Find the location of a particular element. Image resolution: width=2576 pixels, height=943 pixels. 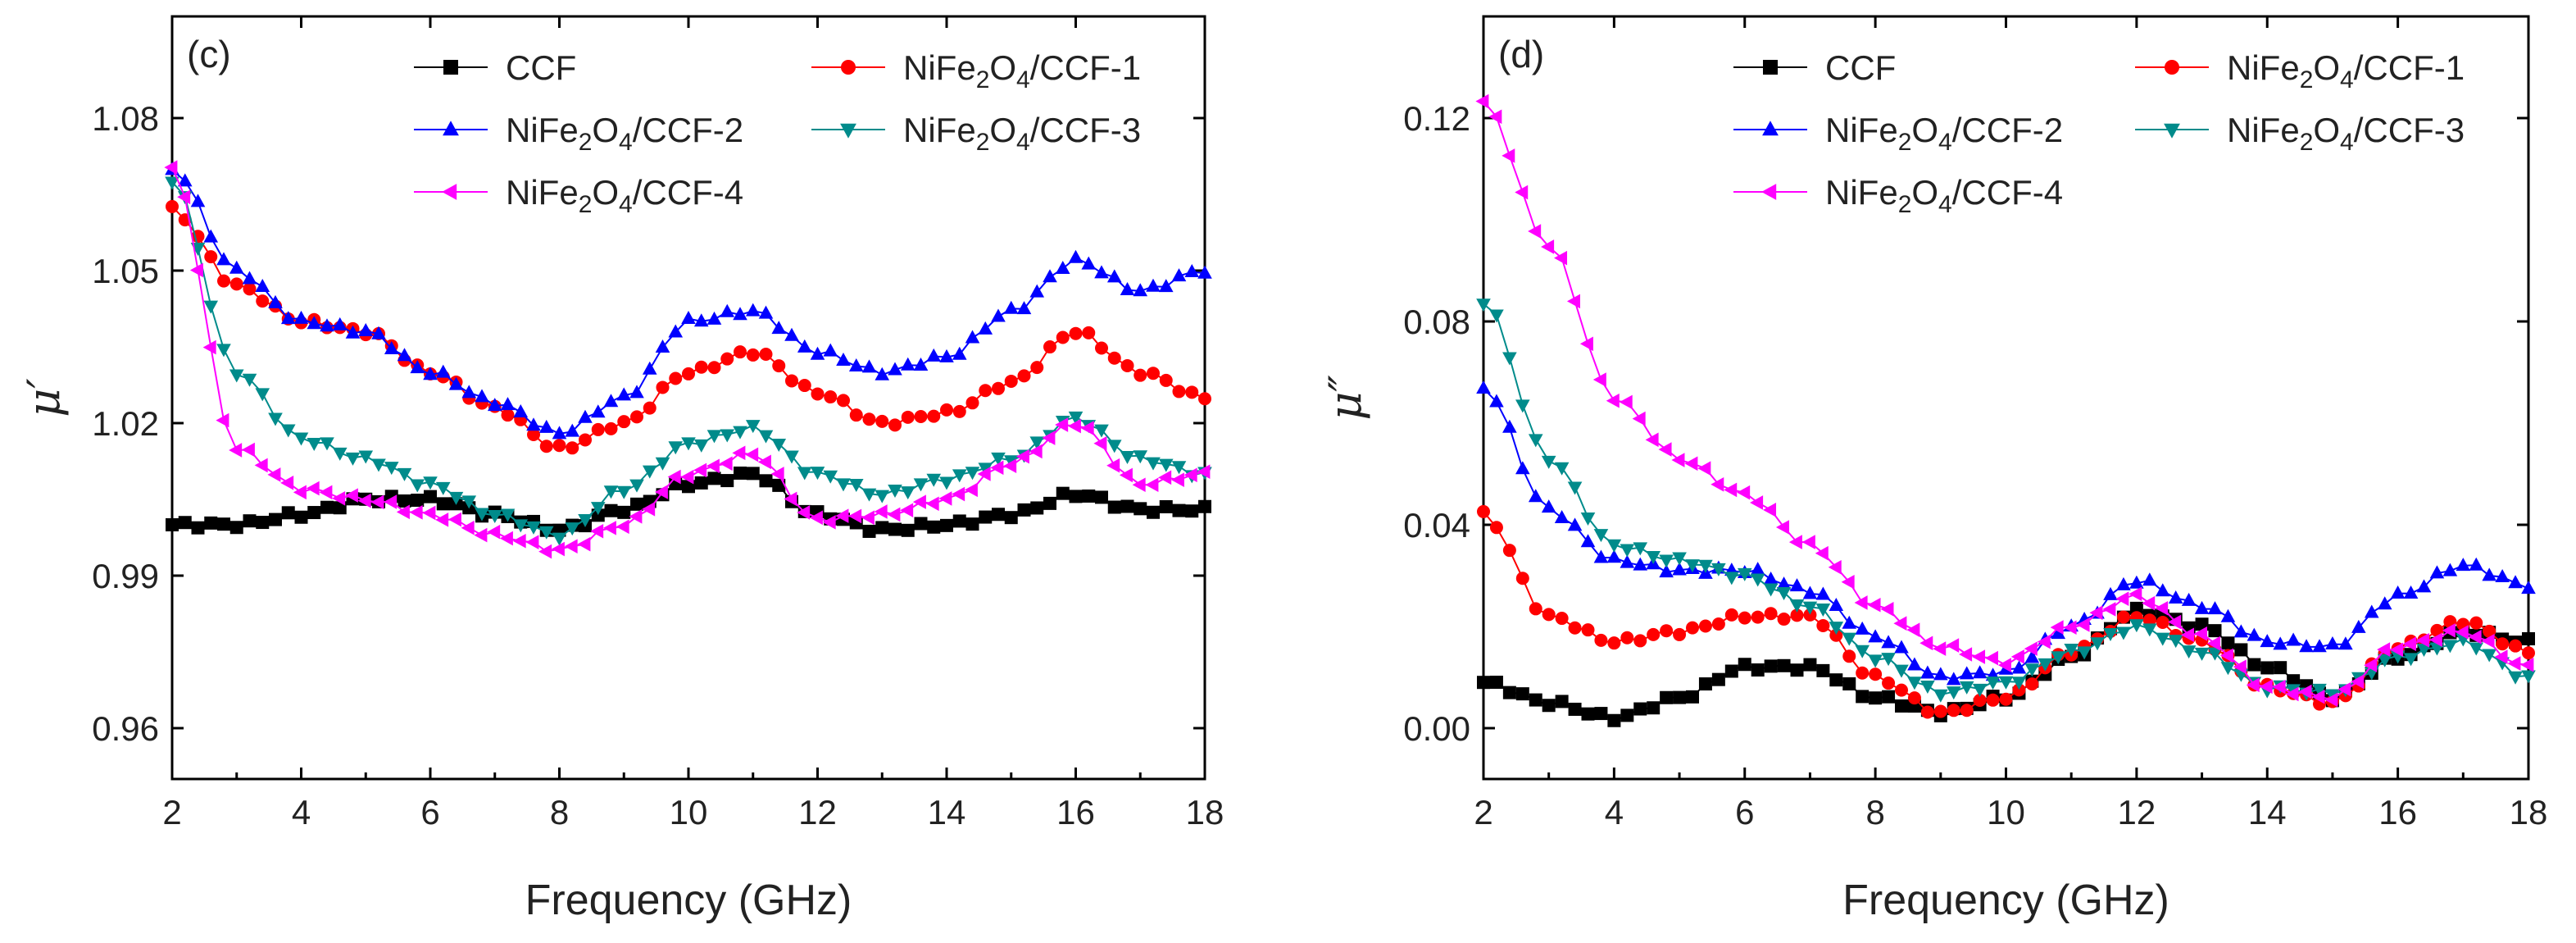

x-axis-title: Frequency (GHz) is located at coordinates (2005, 900).